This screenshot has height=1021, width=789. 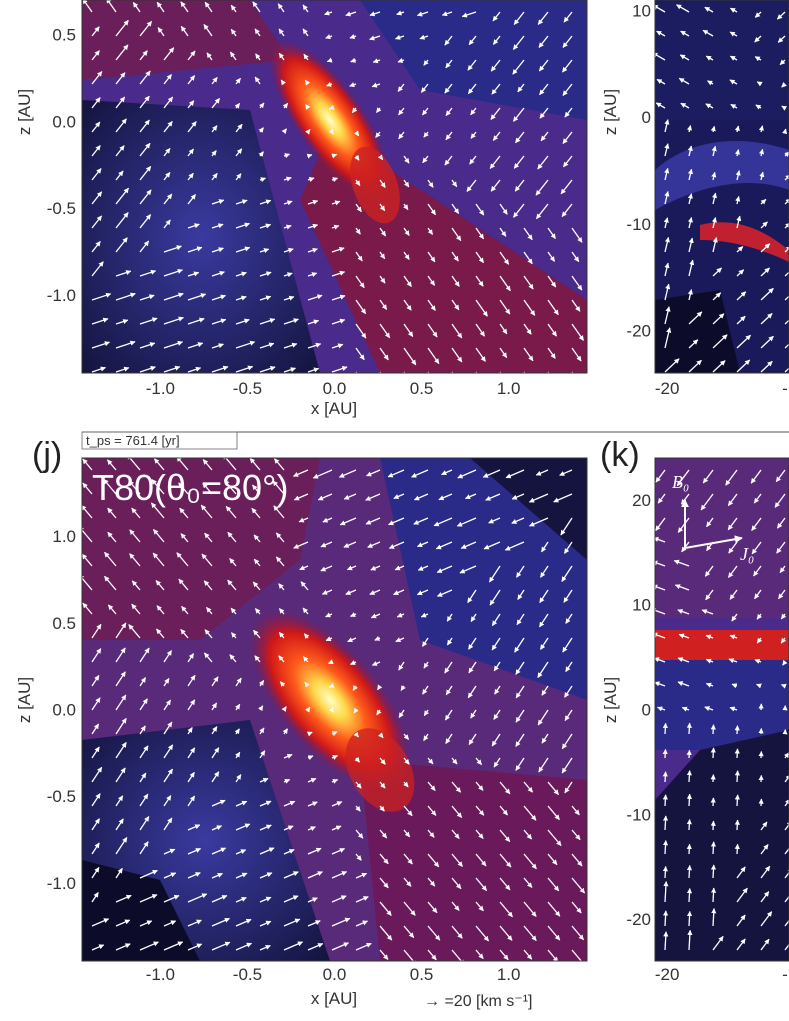 I want to click on panel-k: B₀ J₀, so click(x=722, y=709).